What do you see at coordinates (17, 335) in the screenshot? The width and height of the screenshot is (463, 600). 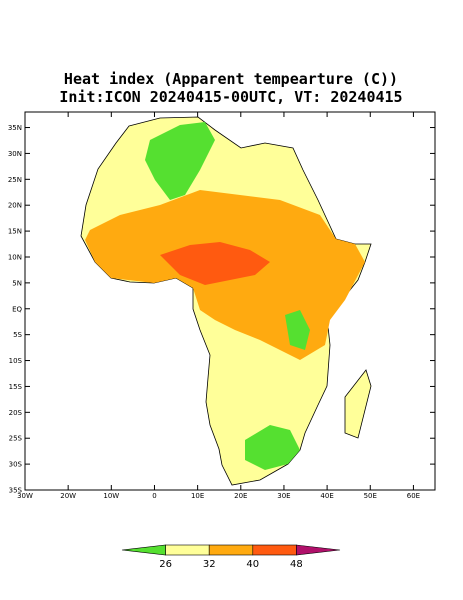 I see `y-tick-label: 5S` at bounding box center [17, 335].